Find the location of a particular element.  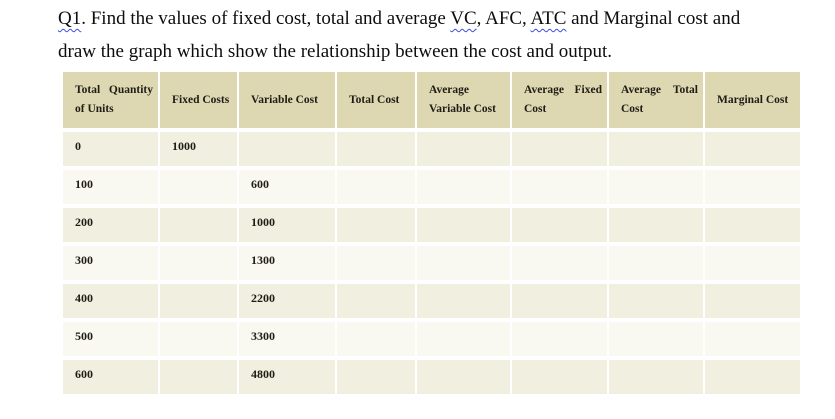

cell-variable-cost-row-100: 600 is located at coordinates (287, 187).